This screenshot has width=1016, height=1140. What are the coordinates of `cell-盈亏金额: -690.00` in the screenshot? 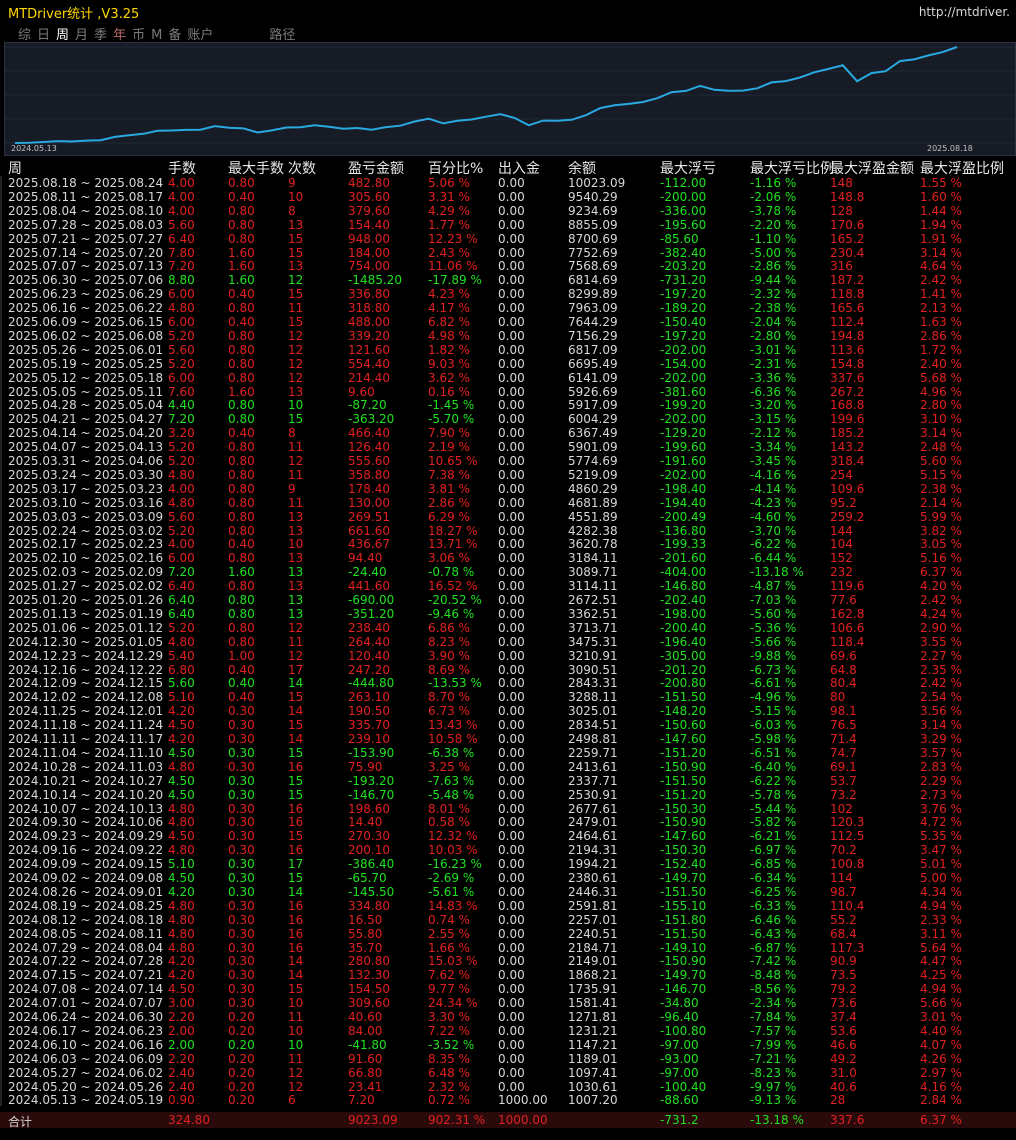 It's located at (371, 600).